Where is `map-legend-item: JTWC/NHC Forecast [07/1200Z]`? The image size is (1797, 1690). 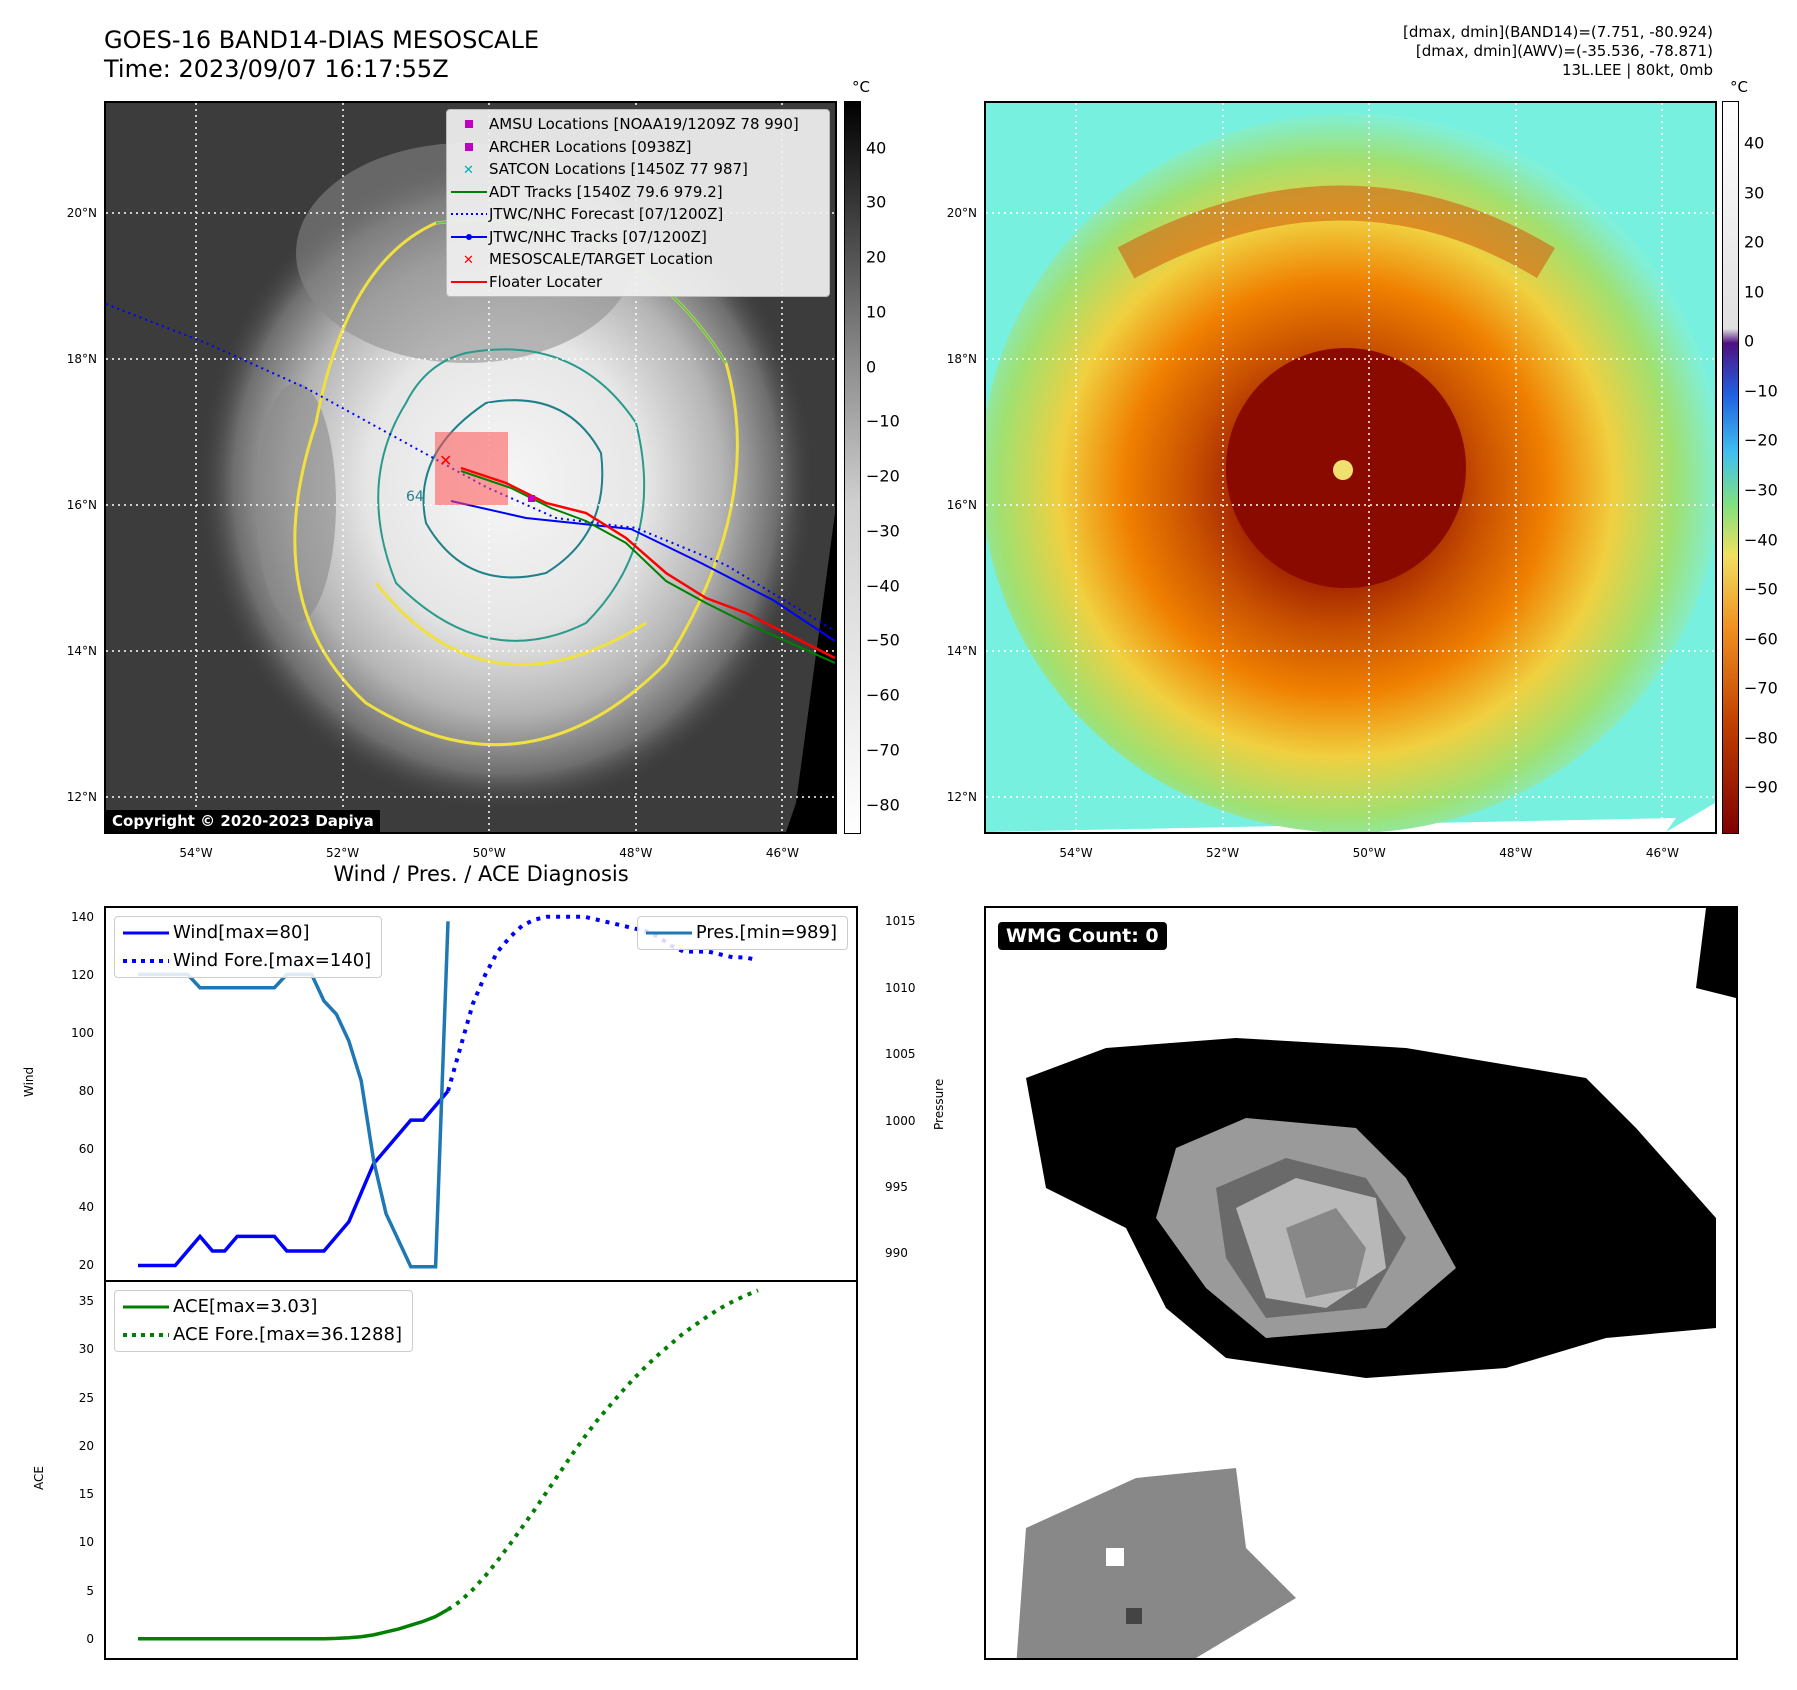 map-legend-item: JTWC/NHC Forecast [07/1200Z] is located at coordinates (639, 214).